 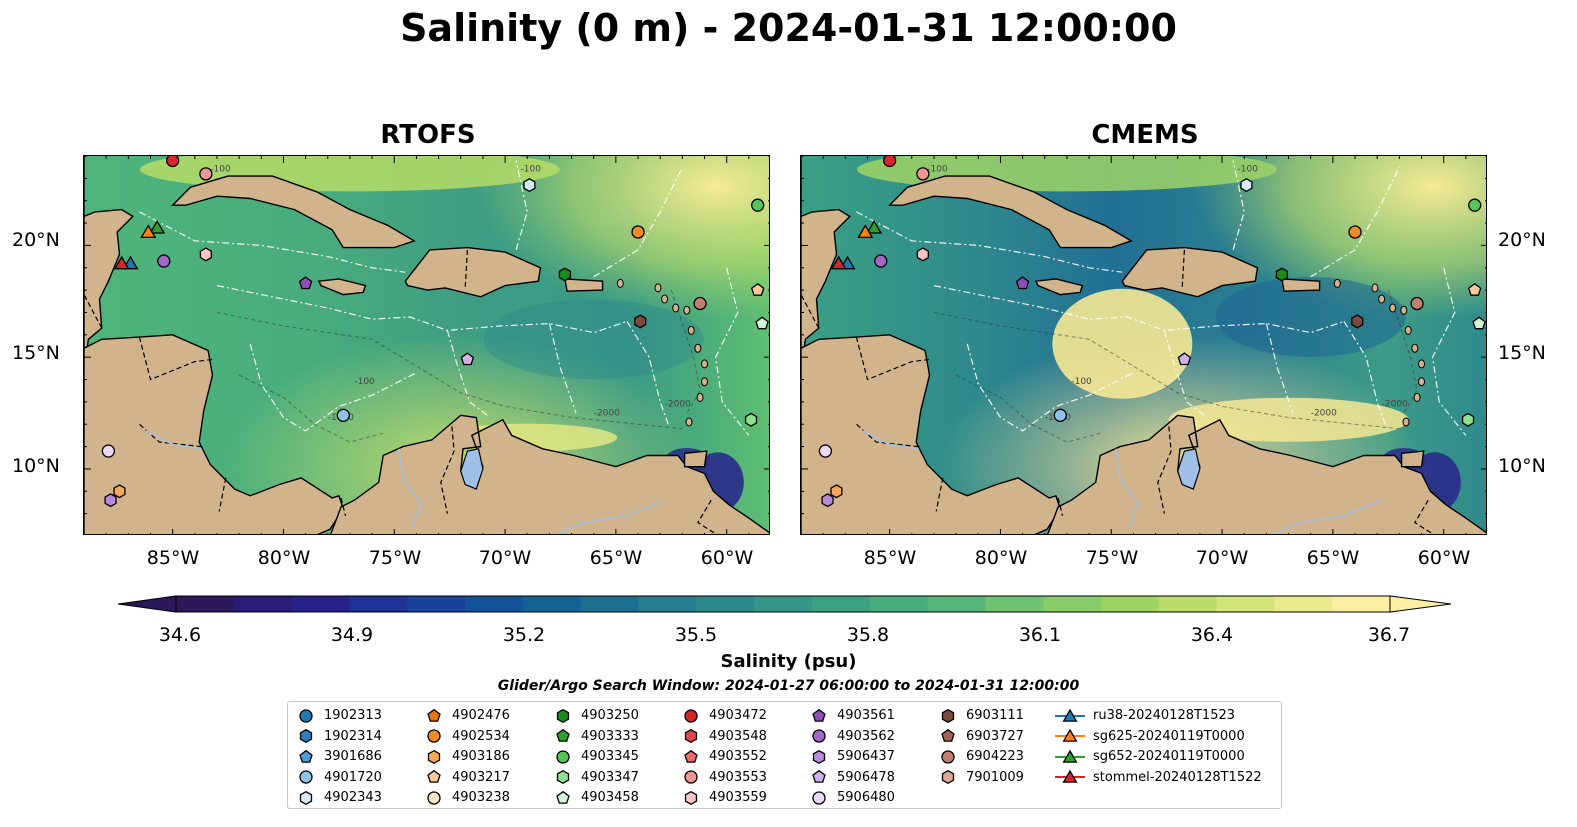 What do you see at coordinates (981, 756) in the screenshot?
I see `legend-entry: 6904223` at bounding box center [981, 756].